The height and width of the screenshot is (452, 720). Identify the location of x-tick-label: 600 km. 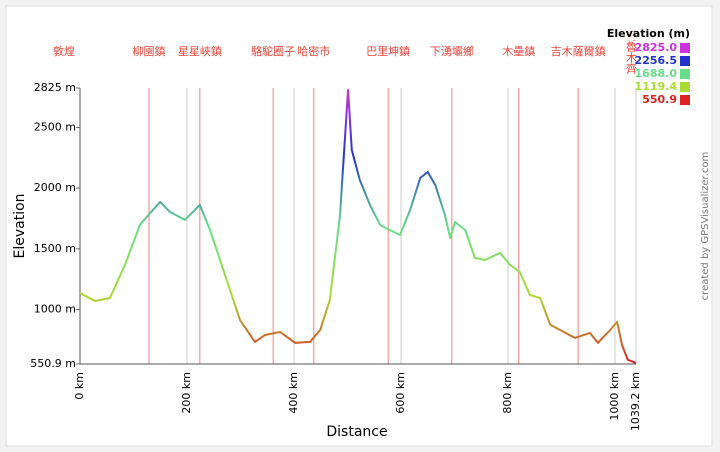
(400, 393).